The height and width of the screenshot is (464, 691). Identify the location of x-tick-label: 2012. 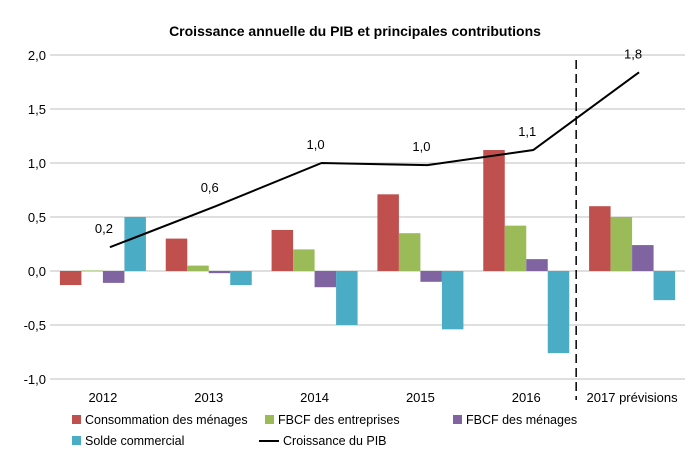
(102, 397).